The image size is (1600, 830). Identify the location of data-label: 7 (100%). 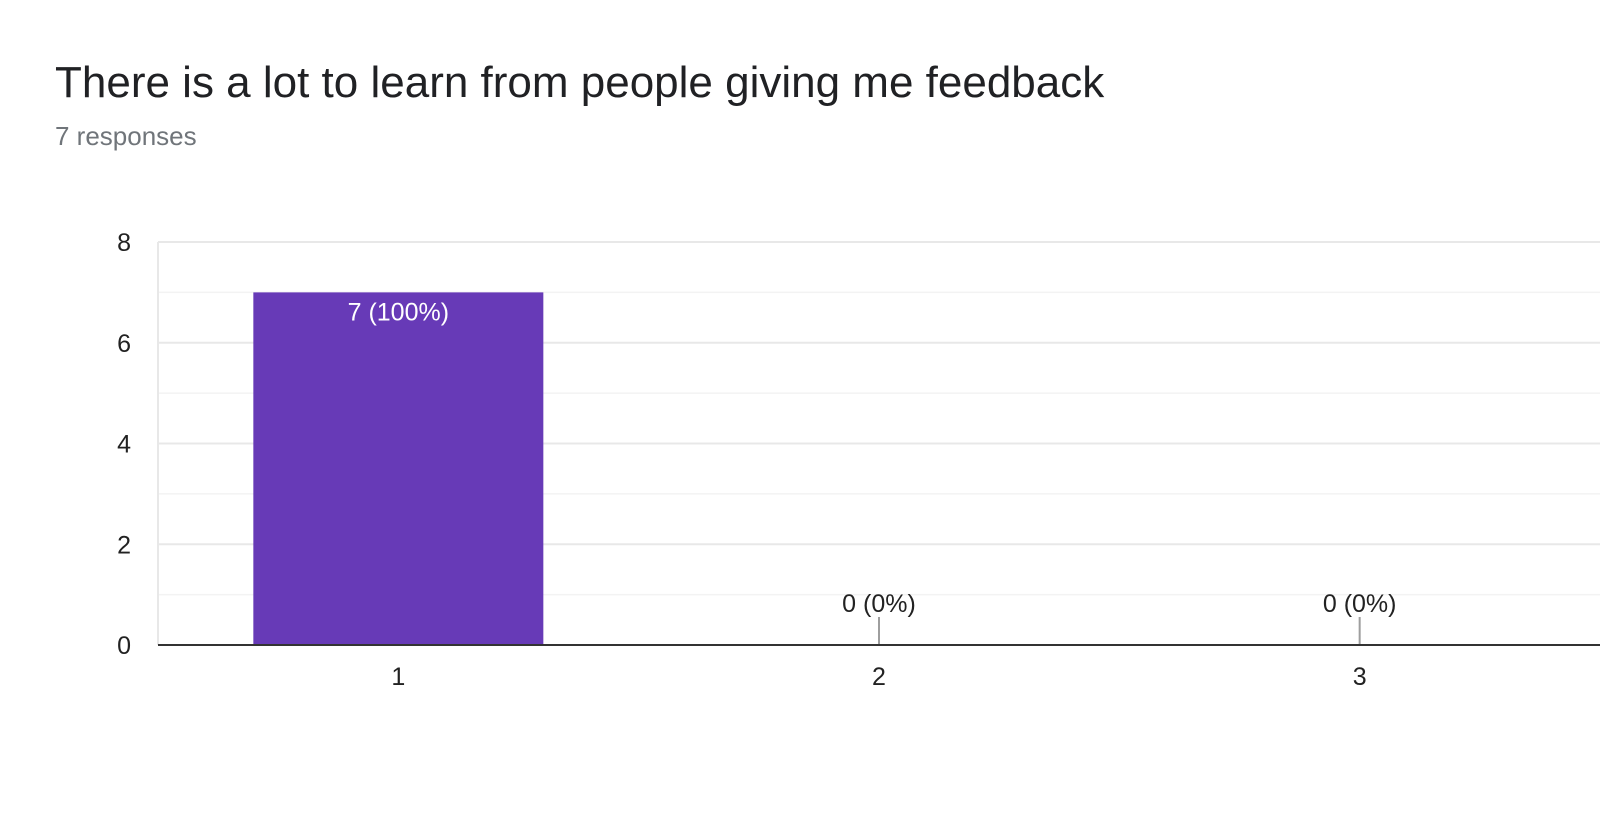
(398, 312).